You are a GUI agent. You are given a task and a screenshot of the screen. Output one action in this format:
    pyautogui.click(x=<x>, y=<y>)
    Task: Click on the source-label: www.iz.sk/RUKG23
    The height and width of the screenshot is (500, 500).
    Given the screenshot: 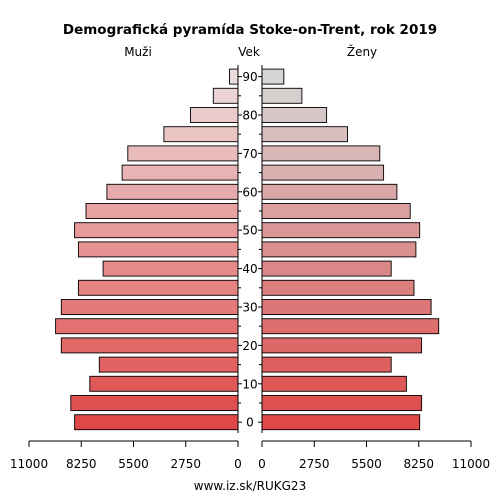 What is the action you would take?
    pyautogui.click(x=250, y=486)
    